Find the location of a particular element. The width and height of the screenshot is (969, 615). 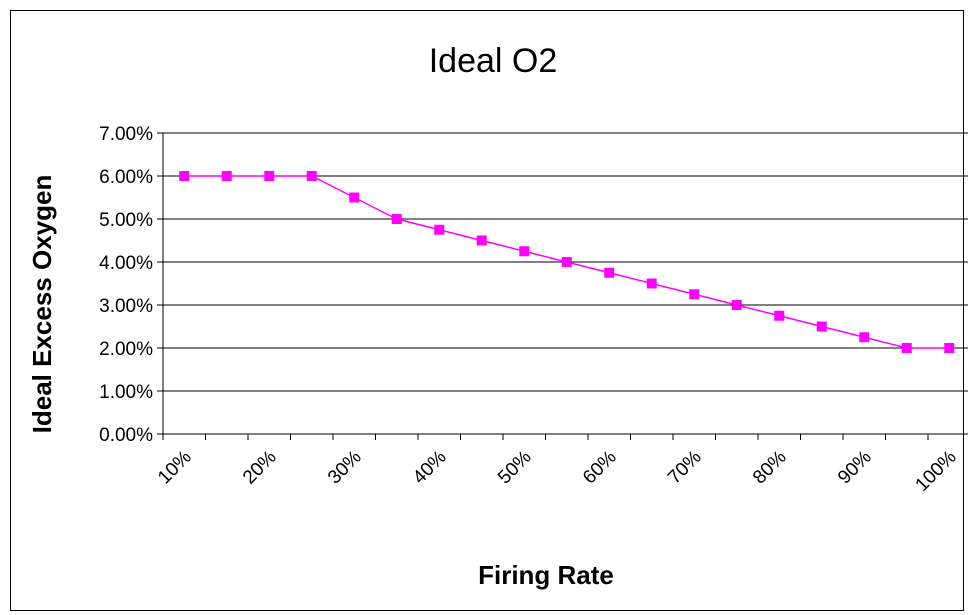

x-tick-label: 40% is located at coordinates (430, 468).